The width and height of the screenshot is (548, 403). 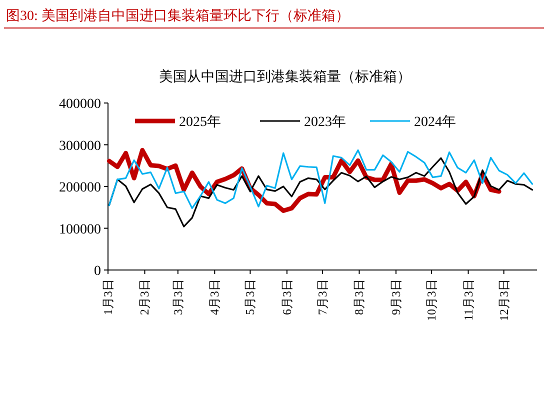 I want to click on x-tick-label: 10月3日, so click(x=431, y=300).